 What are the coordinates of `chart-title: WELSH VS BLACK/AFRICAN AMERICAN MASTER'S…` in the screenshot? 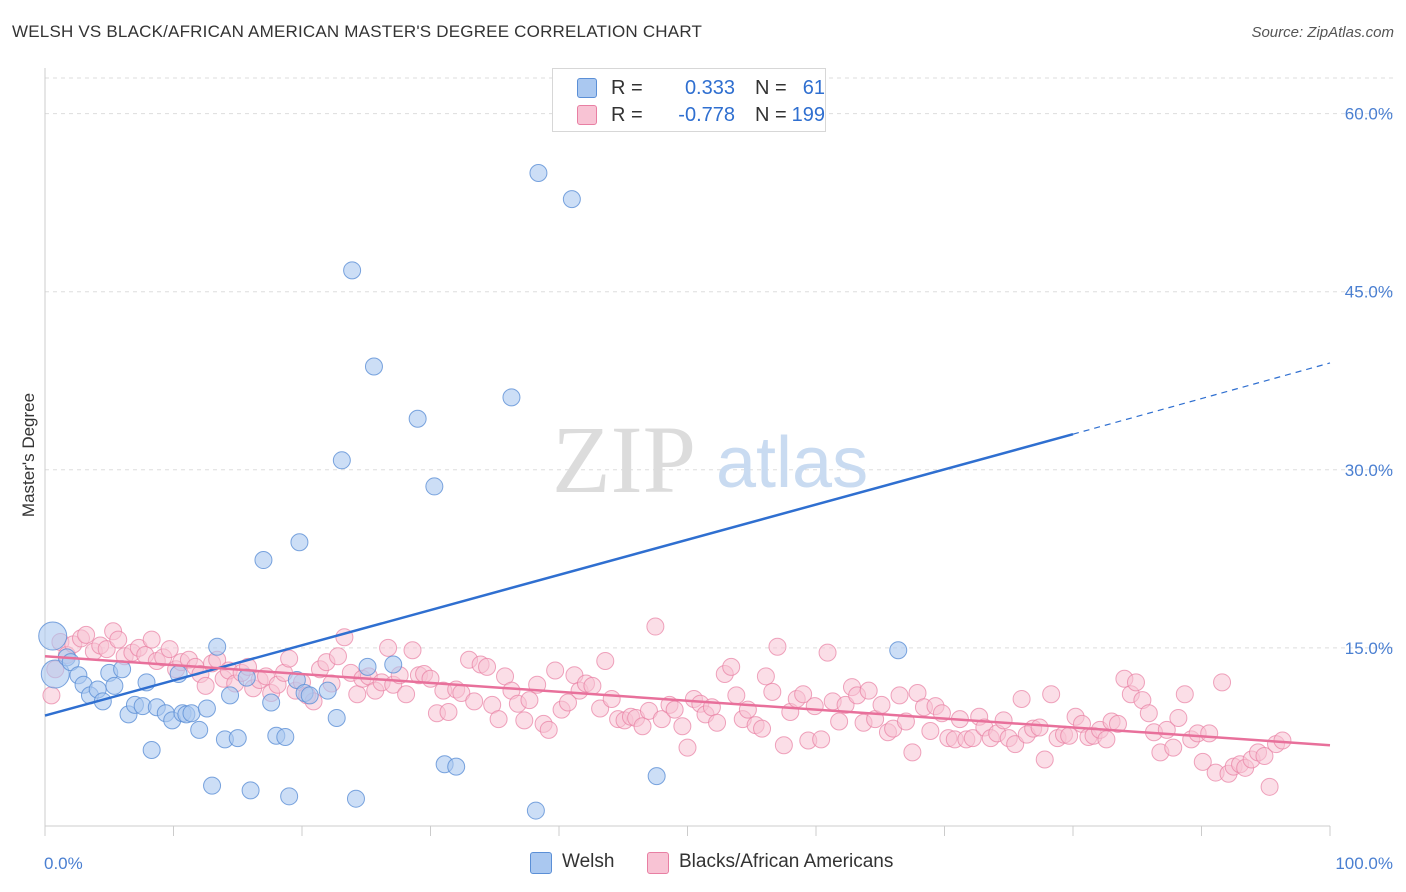 It's located at (357, 31).